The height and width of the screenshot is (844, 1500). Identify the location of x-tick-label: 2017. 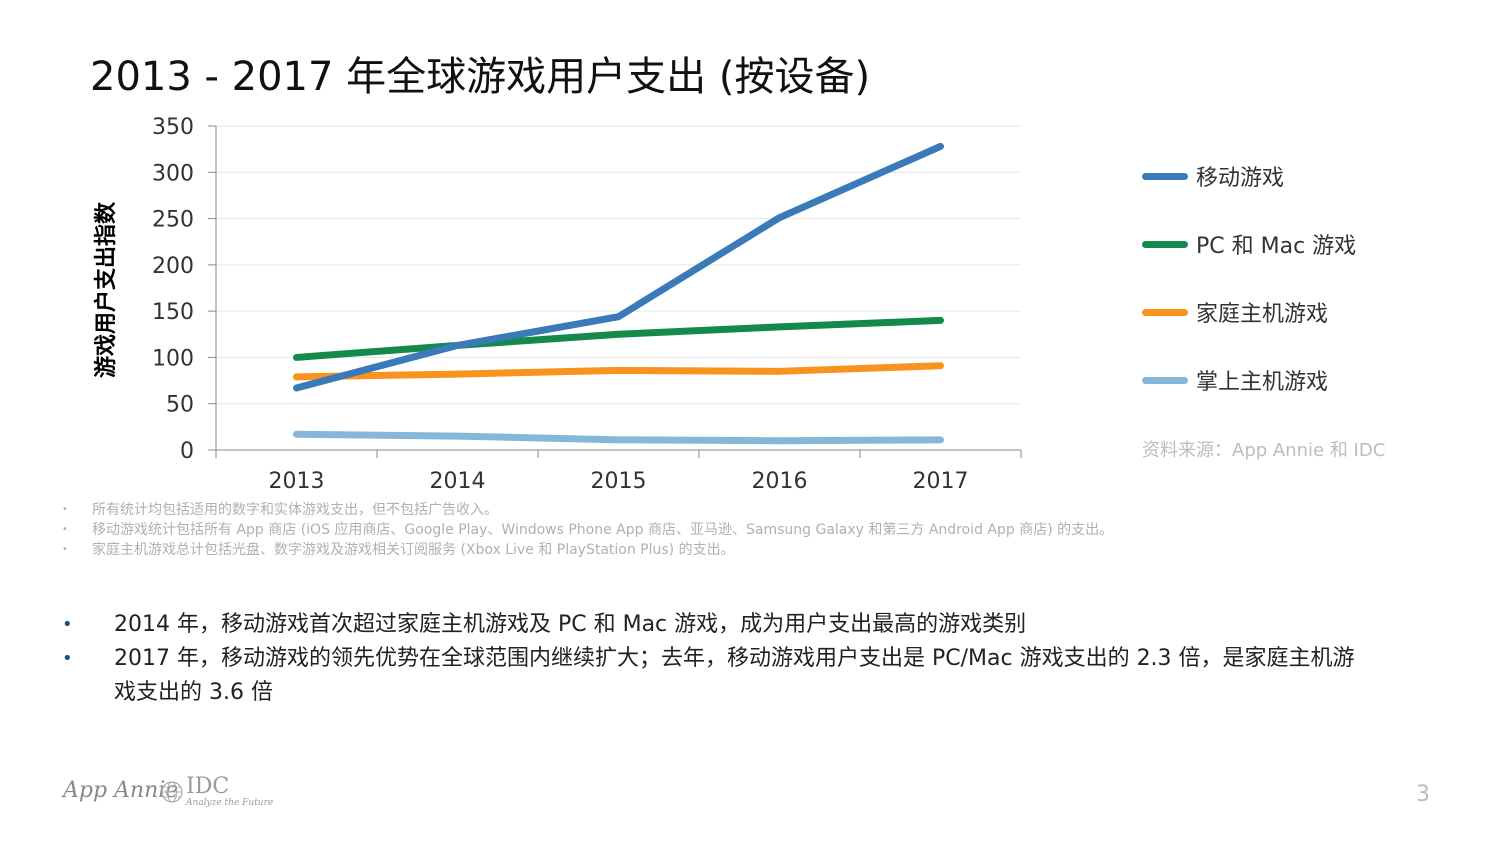
(941, 481).